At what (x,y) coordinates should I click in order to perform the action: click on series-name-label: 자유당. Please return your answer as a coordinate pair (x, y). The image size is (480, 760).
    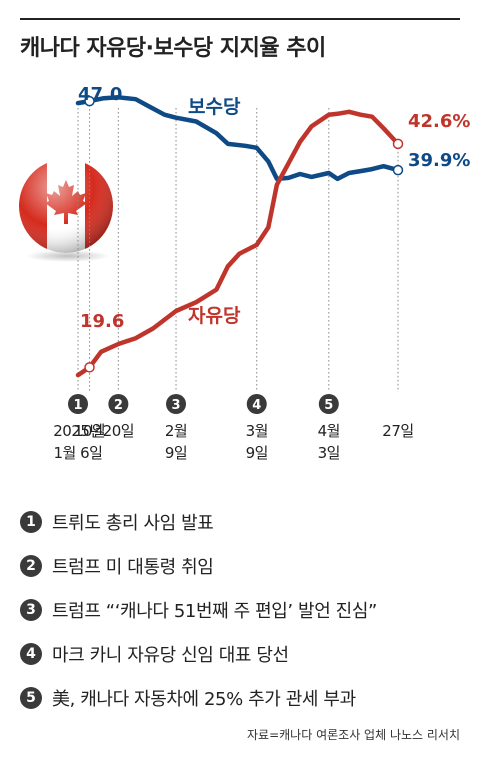
    Looking at the image, I should click on (214, 316).